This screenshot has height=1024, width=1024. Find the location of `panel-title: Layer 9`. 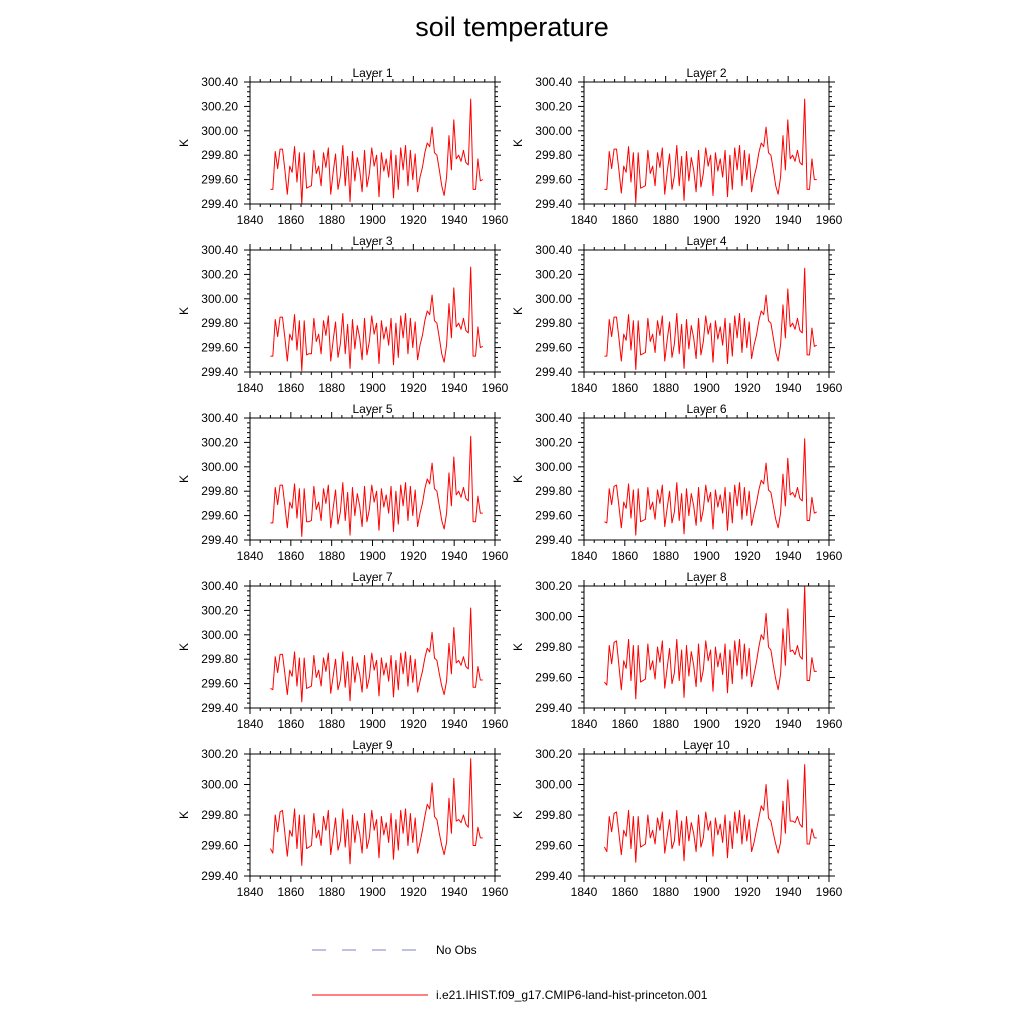

panel-title: Layer 9 is located at coordinates (372, 745).